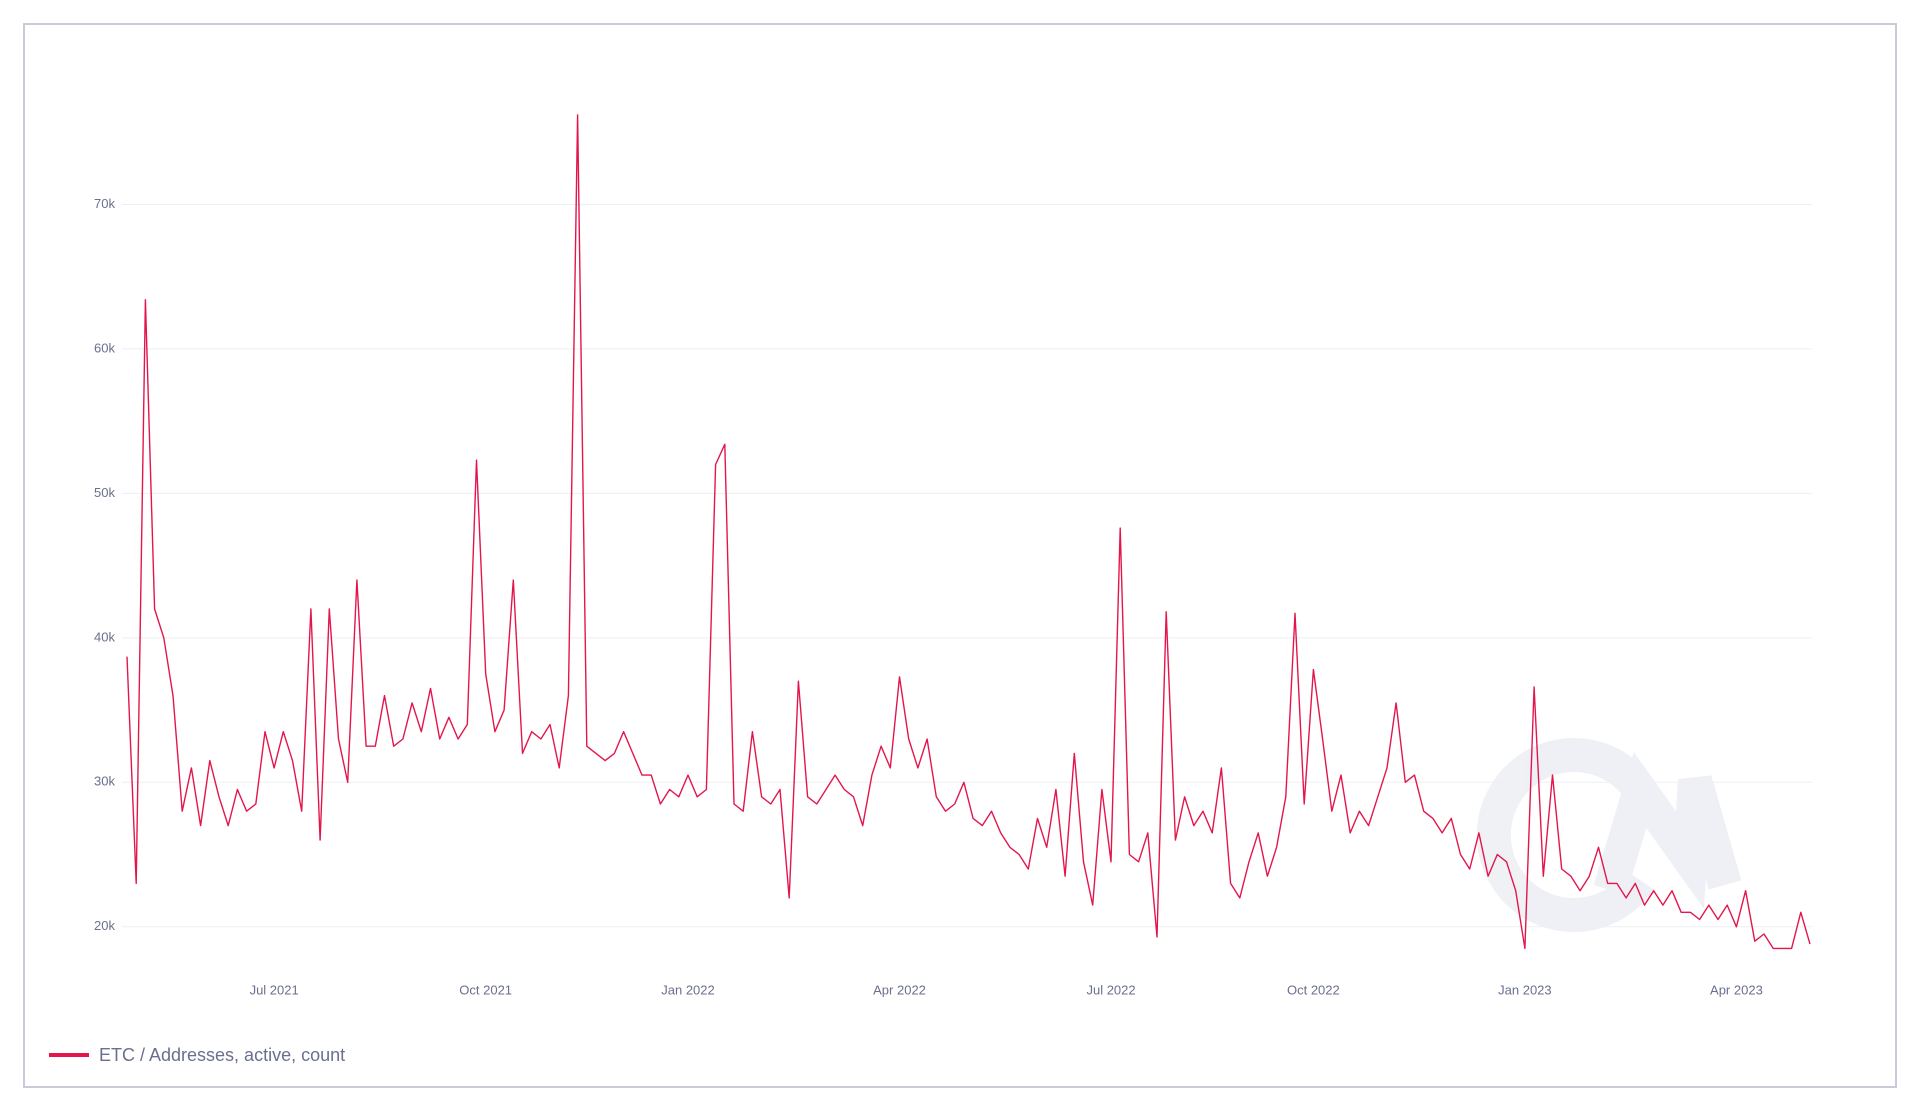 This screenshot has height=1114, width=1920. What do you see at coordinates (1110, 989) in the screenshot?
I see `x-tick-label: Jul 2022` at bounding box center [1110, 989].